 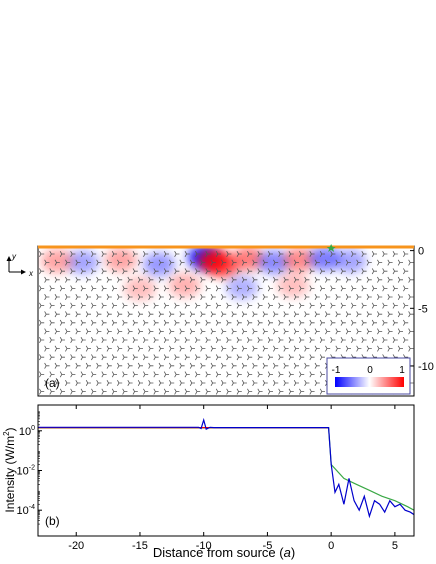 What do you see at coordinates (204, 273) in the screenshot?
I see `field-heatmap` at bounding box center [204, 273].